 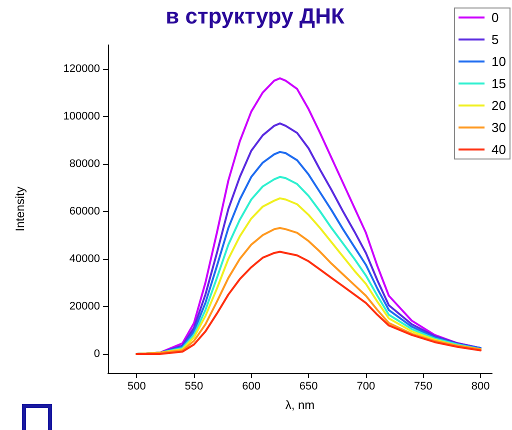 What do you see at coordinates (300, 405) in the screenshot?
I see `x-axis-title: λ, nm` at bounding box center [300, 405].